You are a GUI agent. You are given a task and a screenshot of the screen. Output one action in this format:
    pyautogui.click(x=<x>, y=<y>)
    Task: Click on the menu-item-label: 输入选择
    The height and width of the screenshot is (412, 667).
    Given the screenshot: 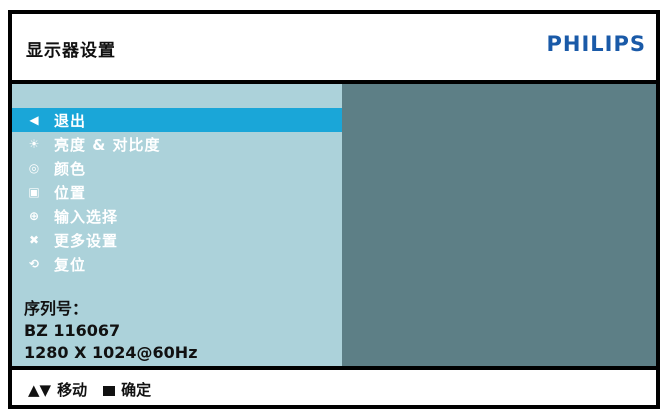 What is the action you would take?
    pyautogui.click(x=86, y=216)
    